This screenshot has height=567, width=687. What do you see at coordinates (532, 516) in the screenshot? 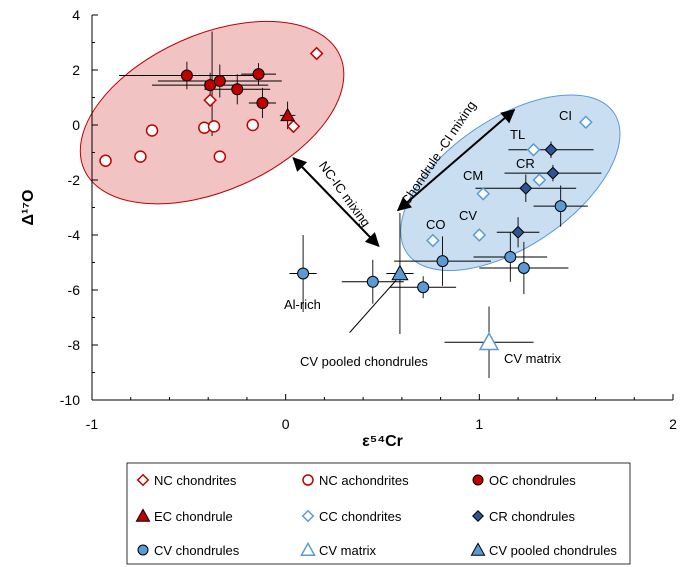
I see `legend-label: CR chondrules` at bounding box center [532, 516].